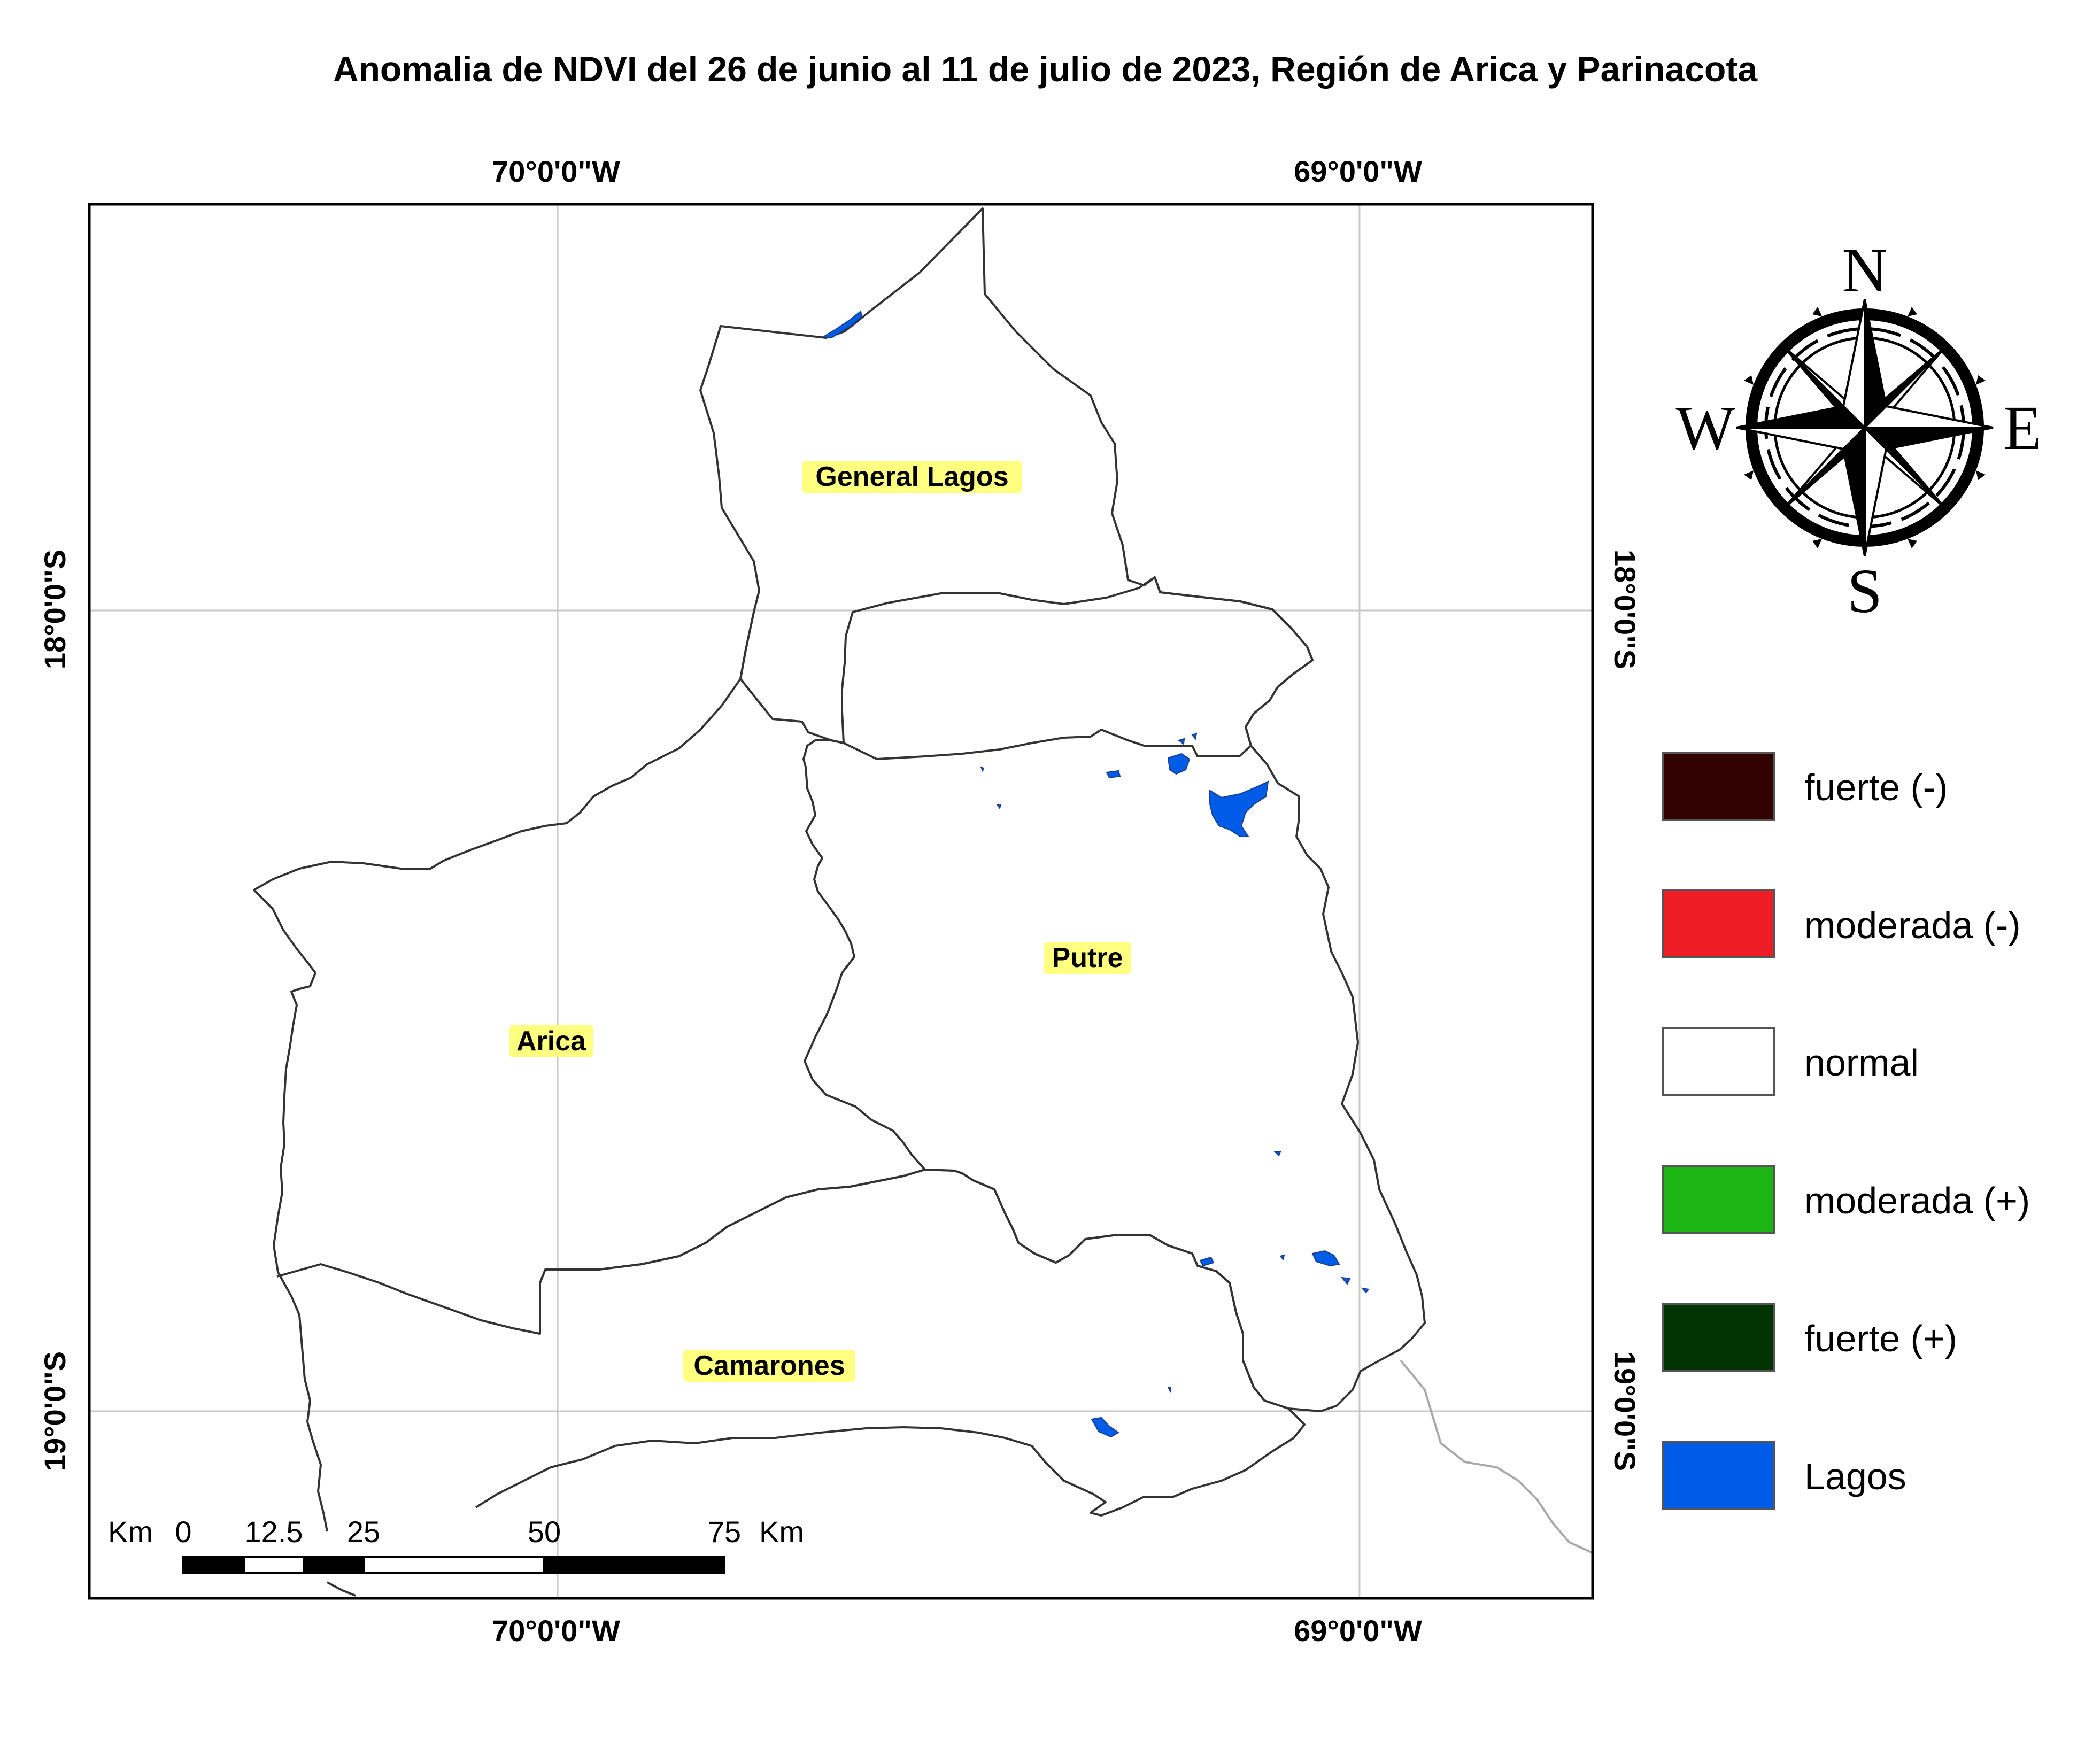 Image resolution: width=2085 pixels, height=1764 pixels. What do you see at coordinates (556, 1630) in the screenshot?
I see `bottom-lon-label-70w: 70°0'0"W` at bounding box center [556, 1630].